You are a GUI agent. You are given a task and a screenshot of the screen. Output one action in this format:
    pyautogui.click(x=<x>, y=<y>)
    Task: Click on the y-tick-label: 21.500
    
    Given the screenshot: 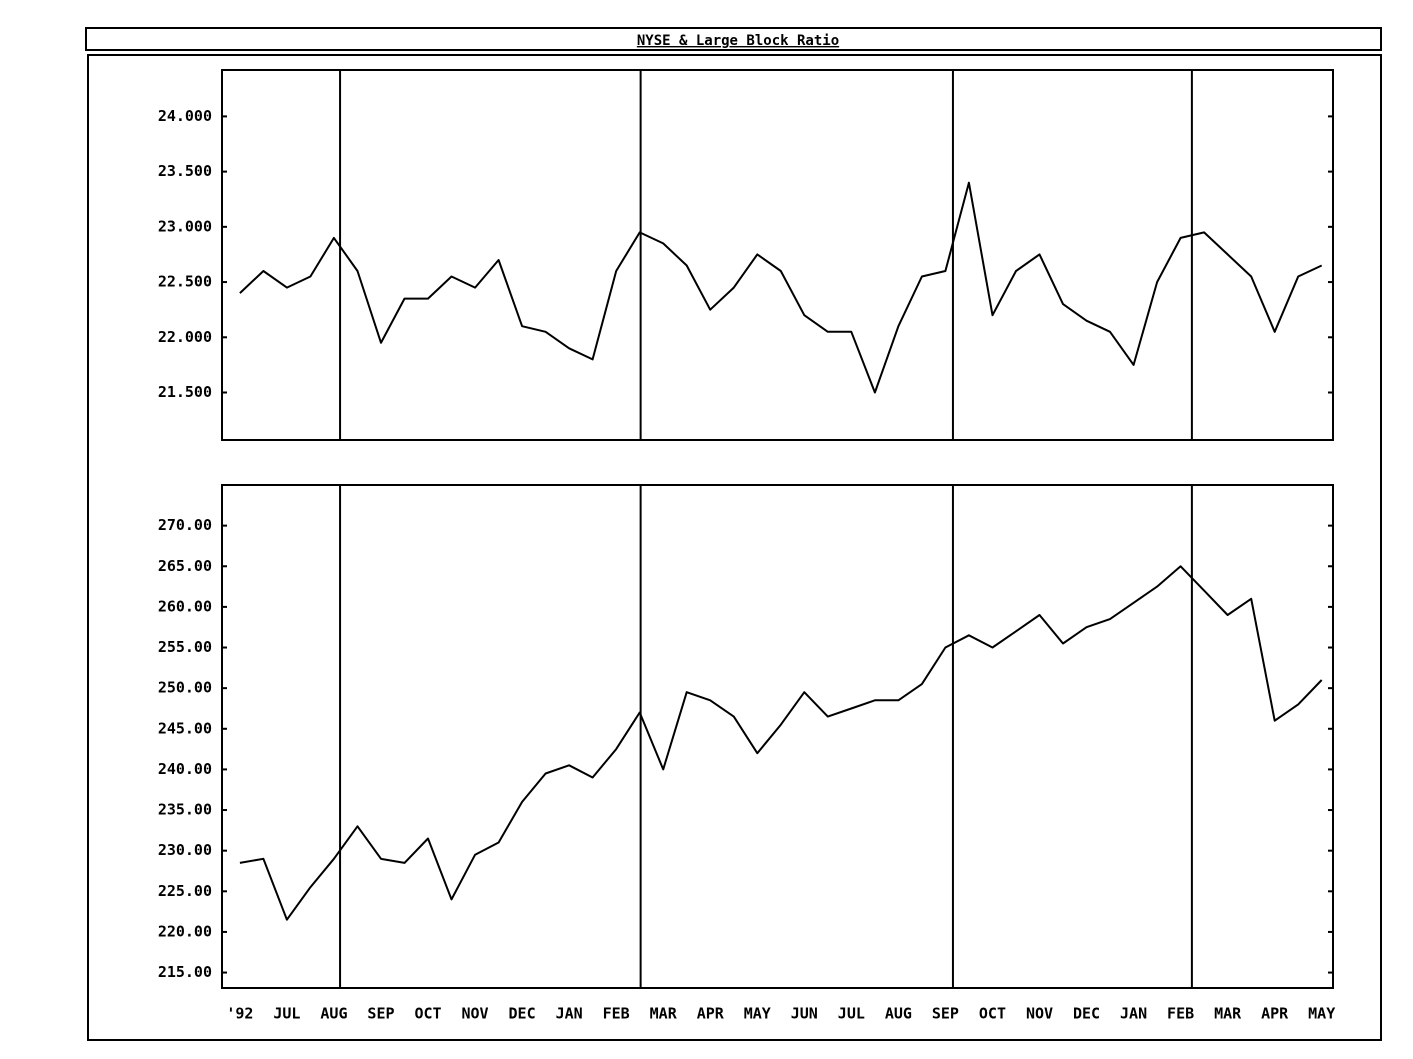 What is the action you would take?
    pyautogui.click(x=185, y=392)
    